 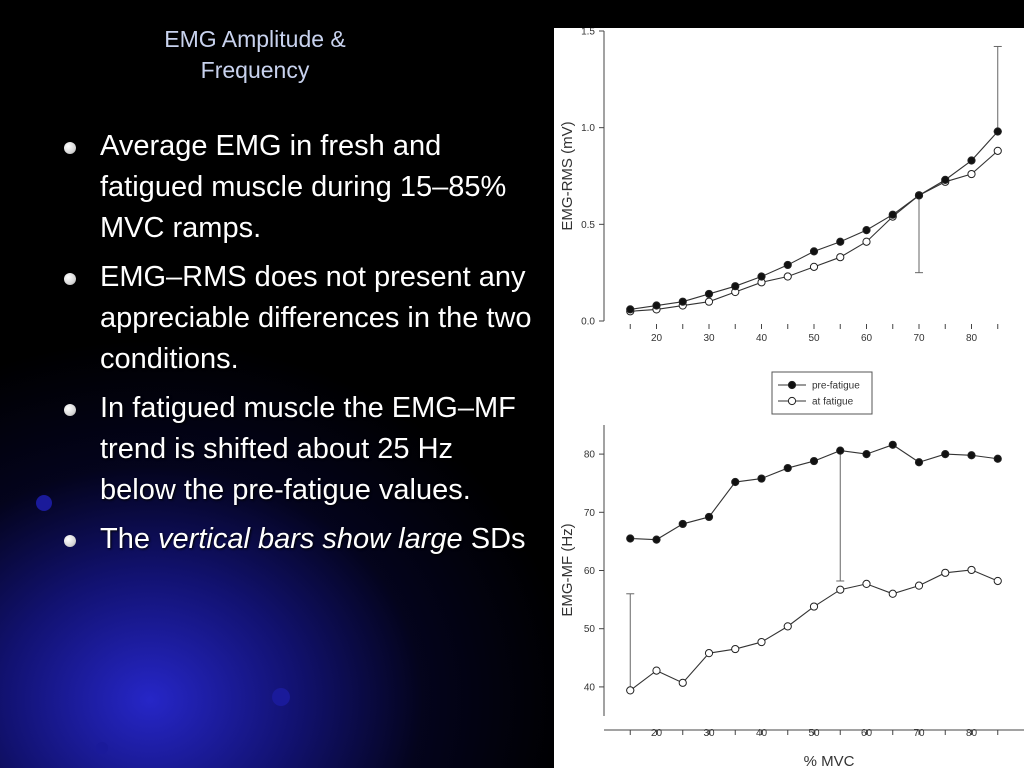 I want to click on x-tick-label: 70, so click(x=919, y=338).